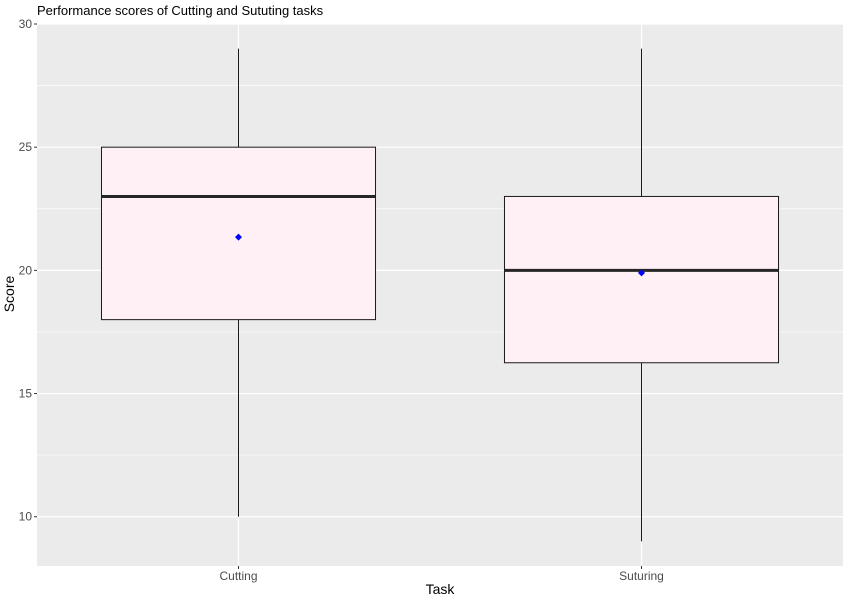 The image size is (848, 600). Describe the element at coordinates (441, 574) in the screenshot. I see `x-axis: Cutting Suturing` at that location.